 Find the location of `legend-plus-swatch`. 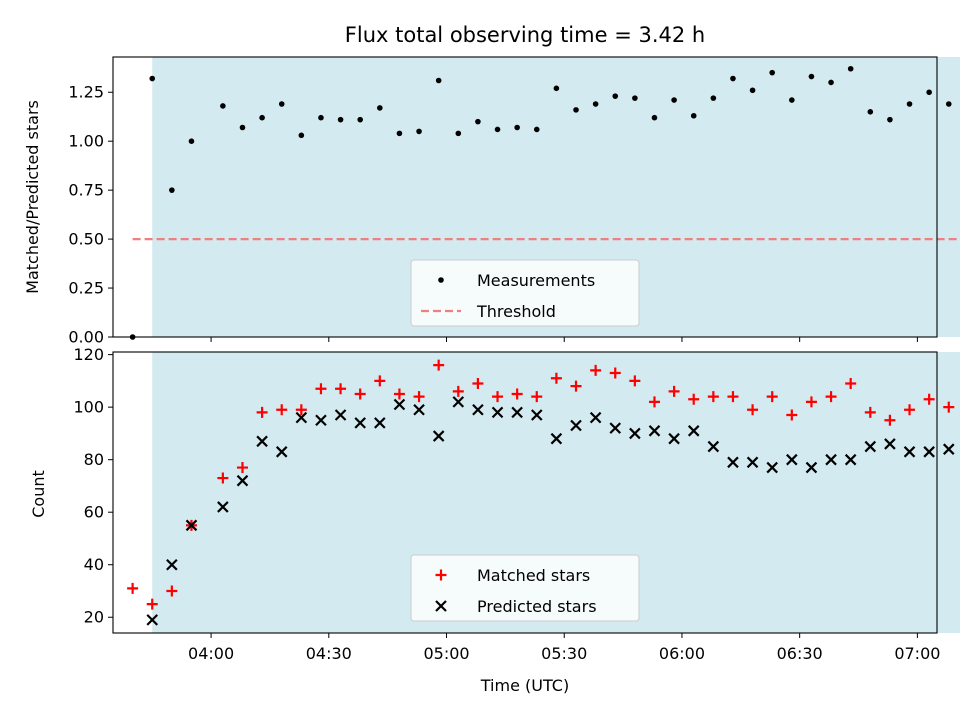

legend-plus-swatch is located at coordinates (441, 575).